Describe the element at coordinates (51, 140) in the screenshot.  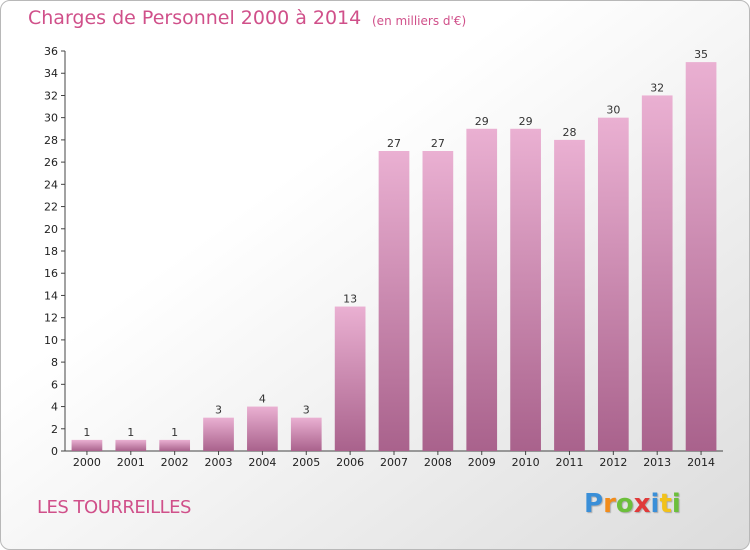
I see `y-tick-label: 28` at that location.